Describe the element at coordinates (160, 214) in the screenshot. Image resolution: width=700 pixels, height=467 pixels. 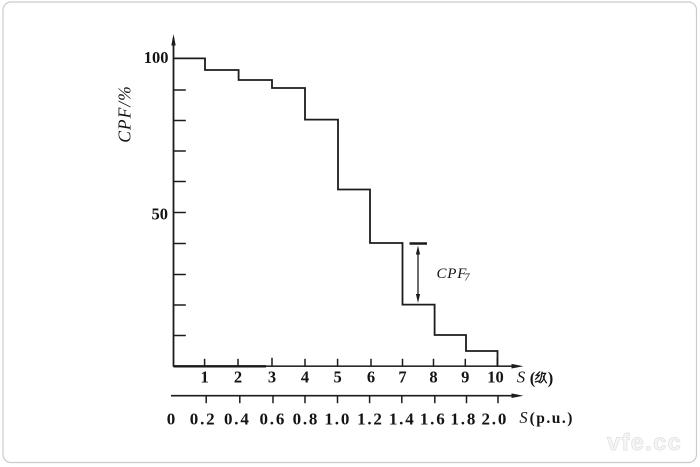
I see `svg-text: 50` at that location.